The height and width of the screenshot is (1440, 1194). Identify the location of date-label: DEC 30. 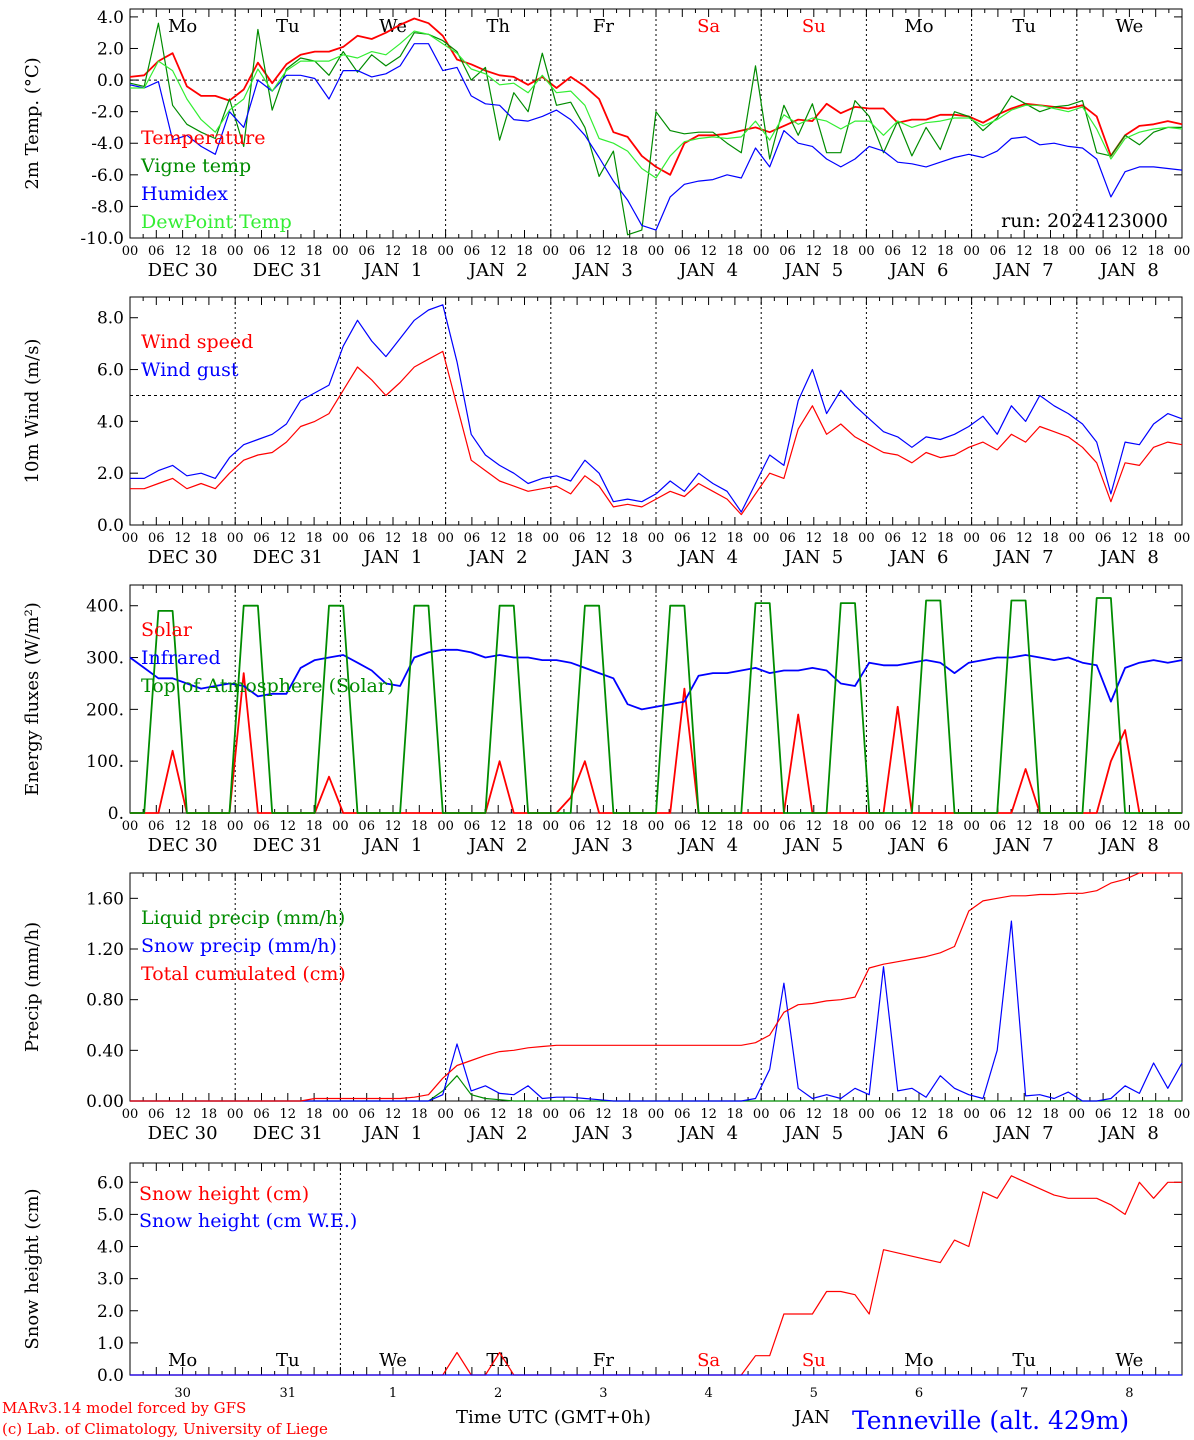
(183, 1133).